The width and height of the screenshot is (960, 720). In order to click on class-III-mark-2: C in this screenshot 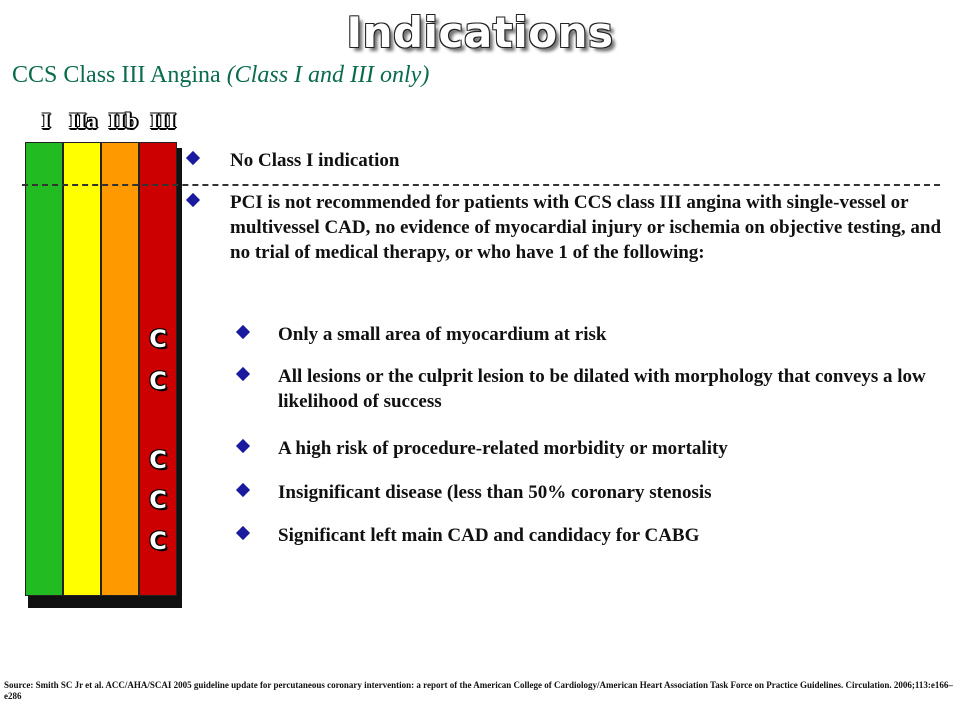, I will do `click(158, 381)`.